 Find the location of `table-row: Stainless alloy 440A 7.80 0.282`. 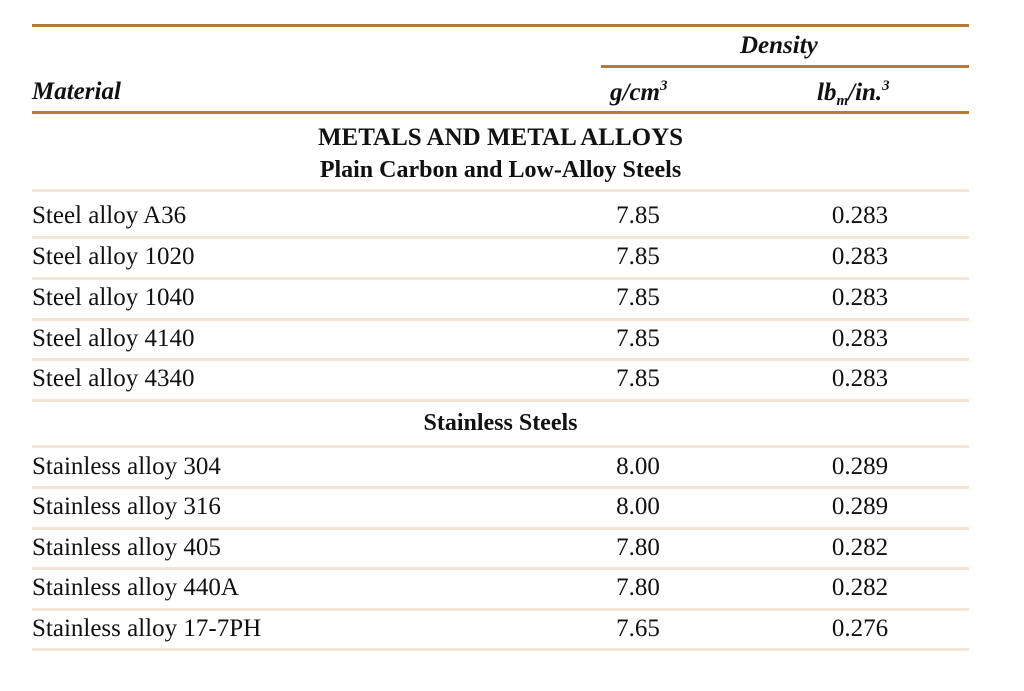

table-row: Stainless alloy 440A 7.80 0.282 is located at coordinates (500, 590).